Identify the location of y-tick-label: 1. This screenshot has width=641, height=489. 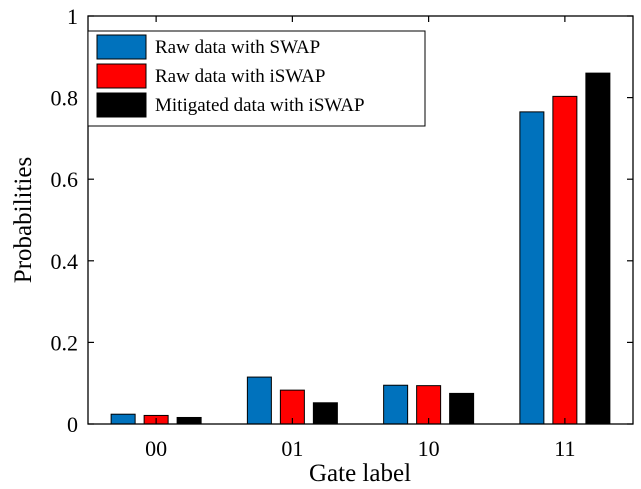
(72, 16).